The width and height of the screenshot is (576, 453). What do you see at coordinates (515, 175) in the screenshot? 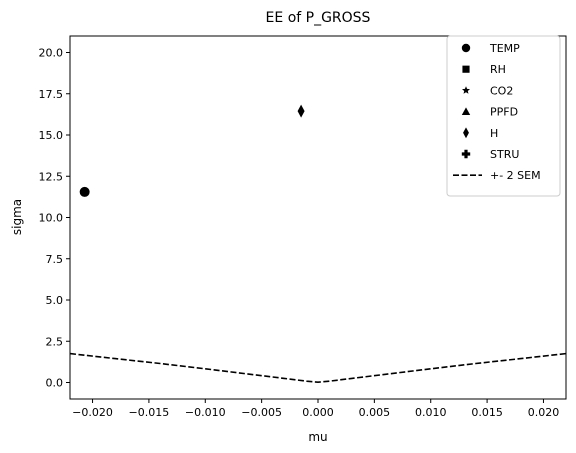
I see `legend-label: +- 2 SEM` at bounding box center [515, 175].